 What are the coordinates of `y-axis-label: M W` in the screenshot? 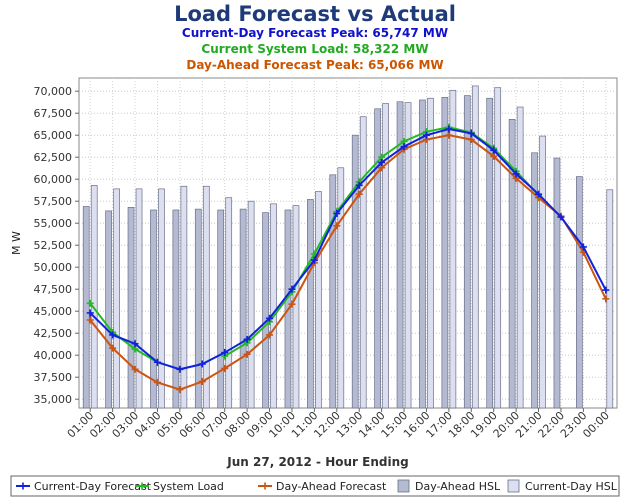 It's located at (16, 243).